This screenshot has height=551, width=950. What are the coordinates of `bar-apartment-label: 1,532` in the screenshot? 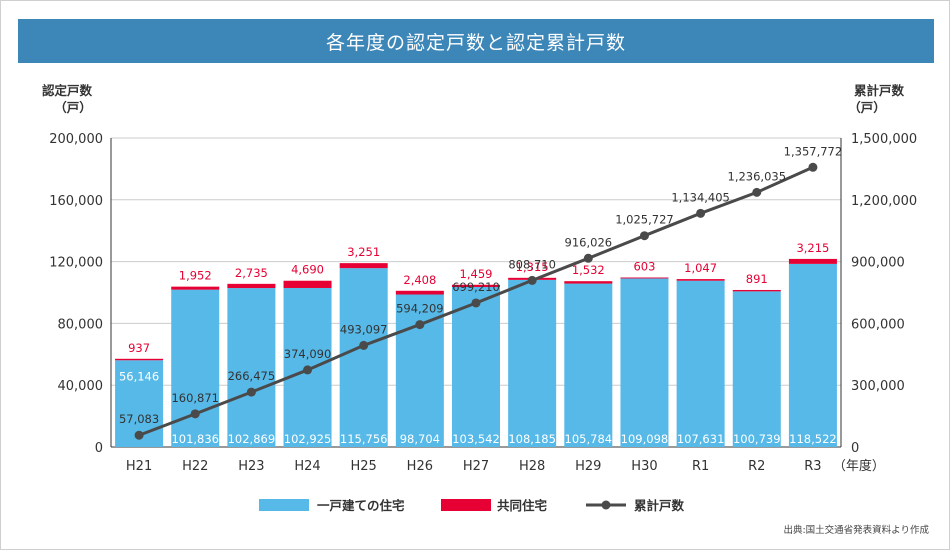 It's located at (588, 270).